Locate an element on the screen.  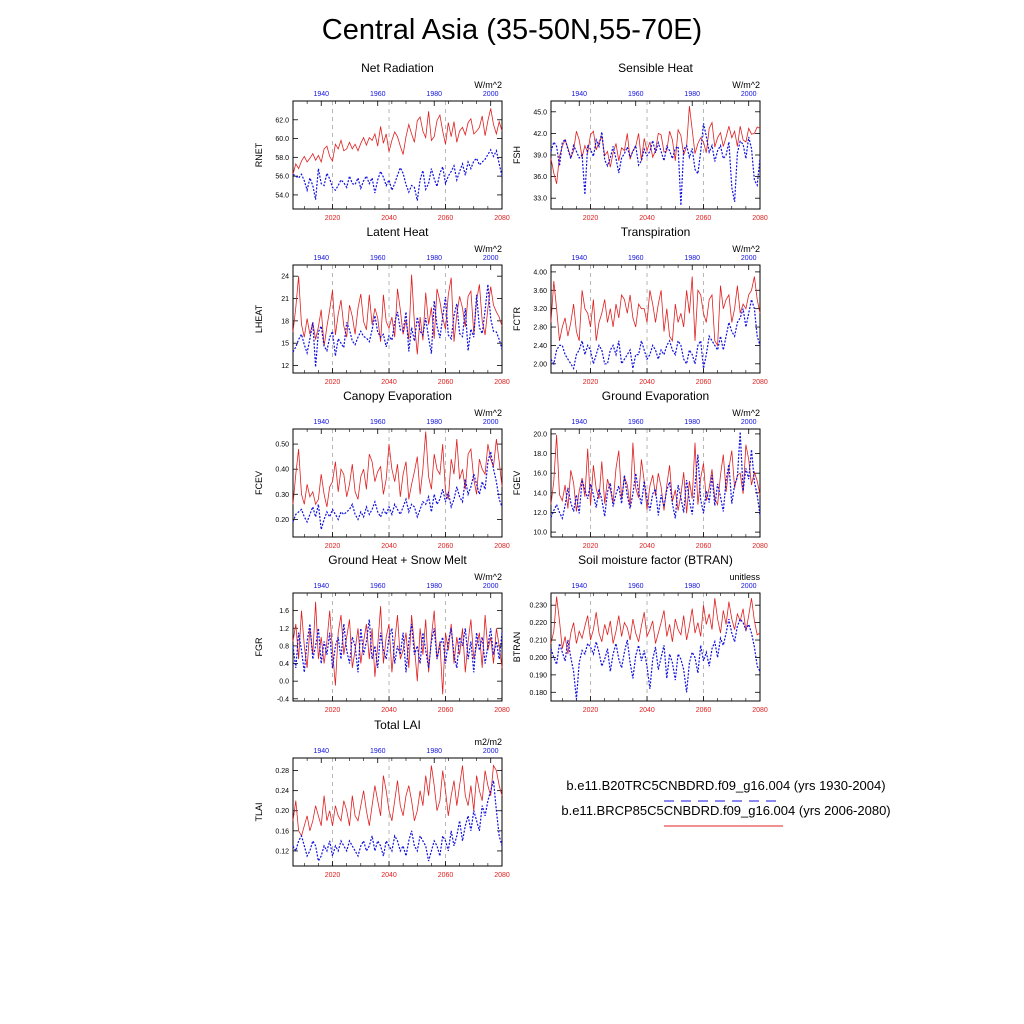
y-tick-label: 0.4 is located at coordinates (284, 664).